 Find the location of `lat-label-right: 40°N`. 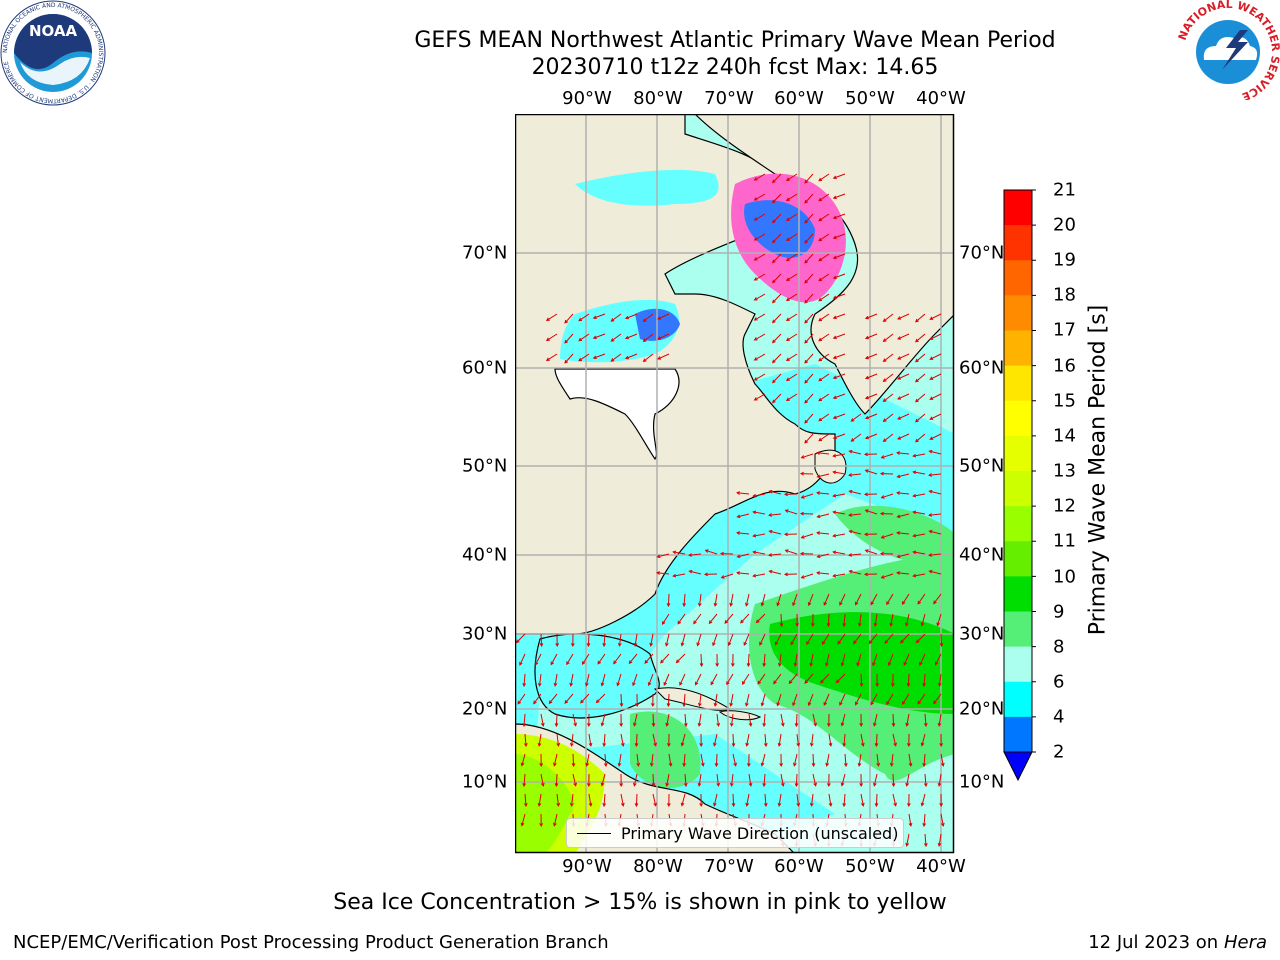

lat-label-right: 40°N is located at coordinates (982, 555).